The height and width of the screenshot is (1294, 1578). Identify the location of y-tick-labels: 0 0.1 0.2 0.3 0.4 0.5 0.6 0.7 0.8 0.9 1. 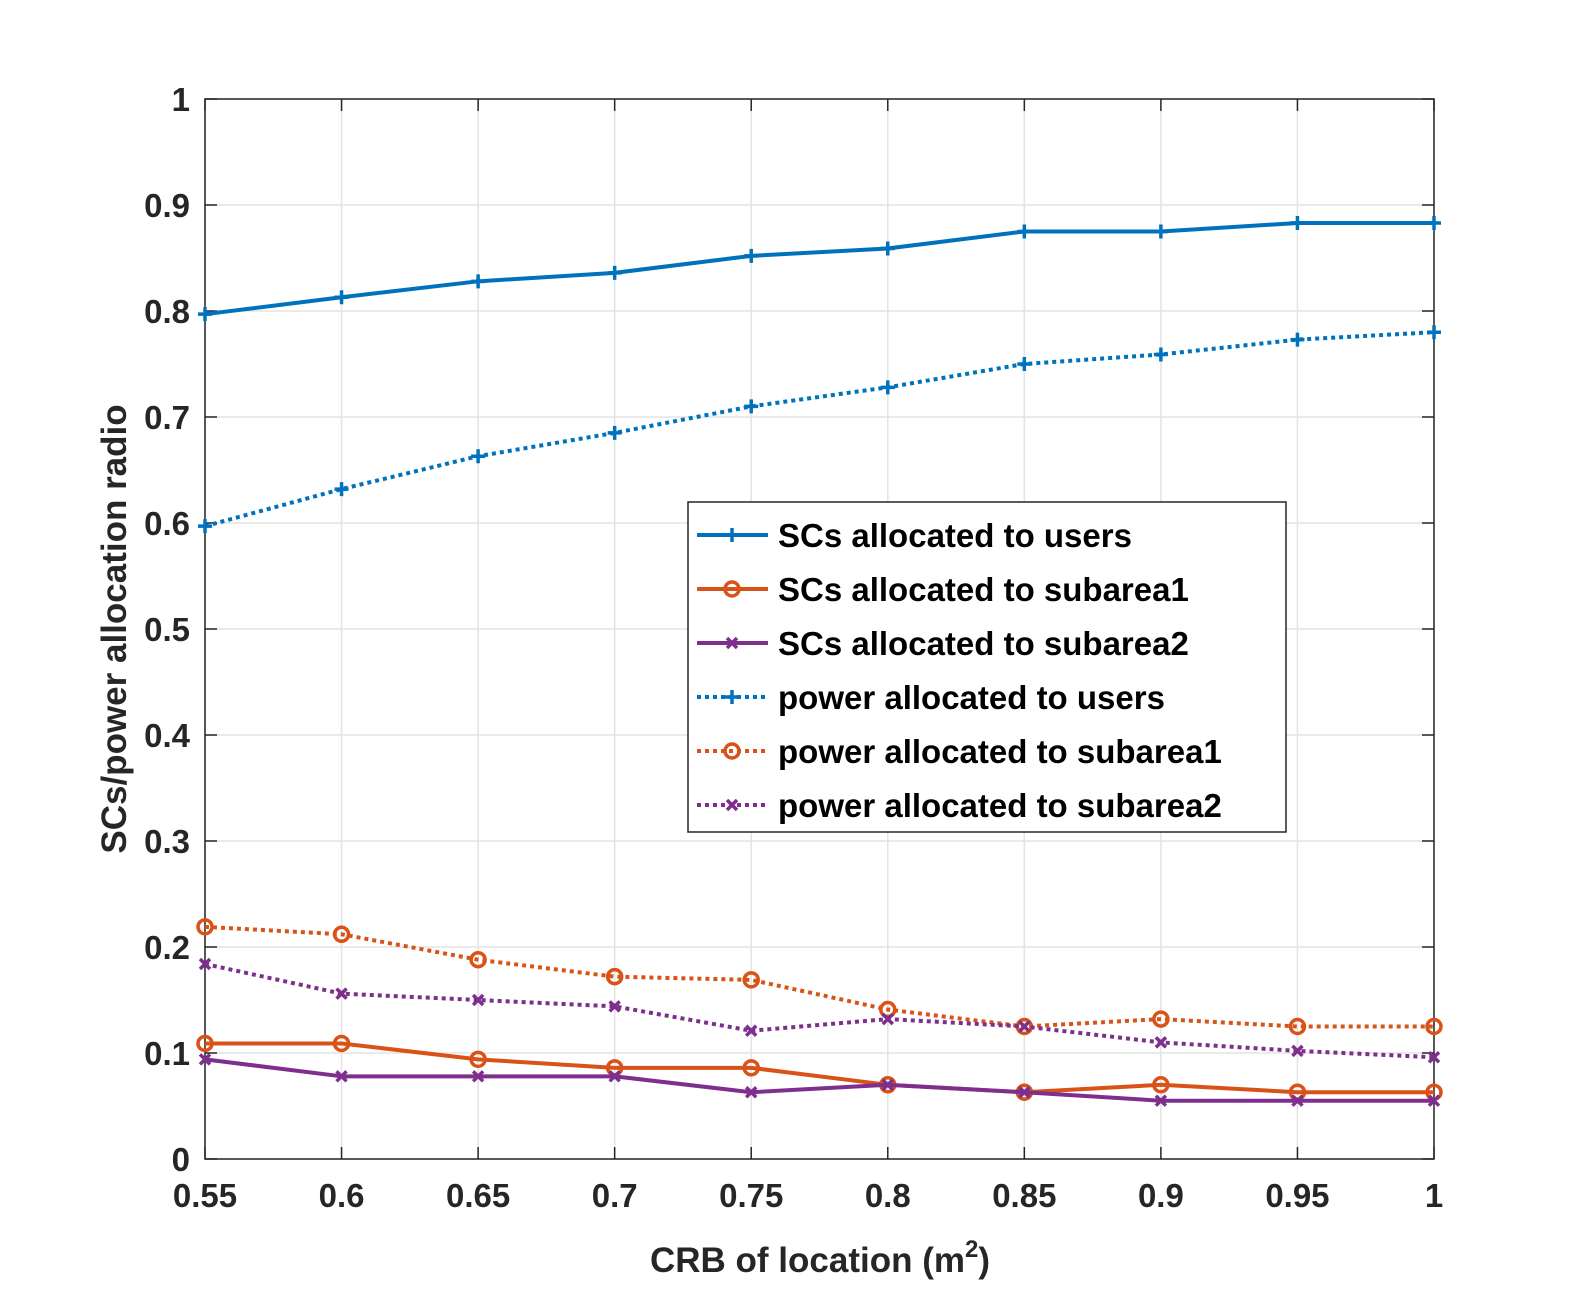
(167, 629).